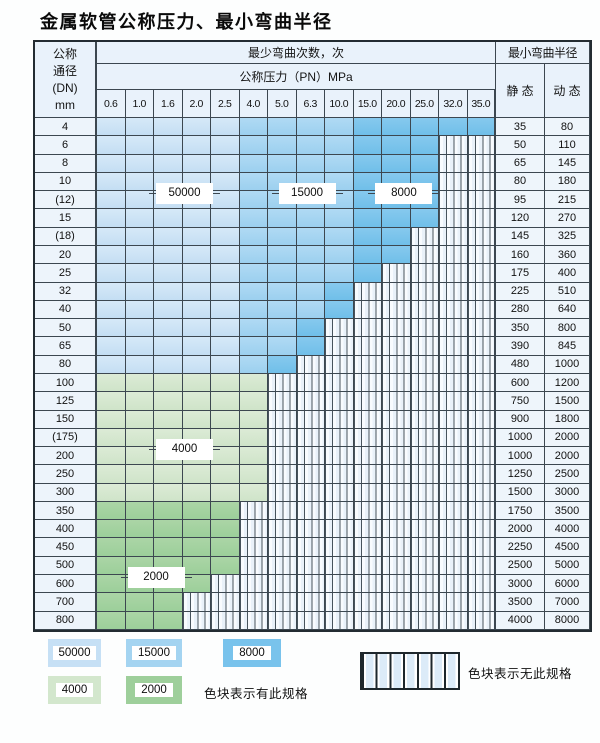 The width and height of the screenshot is (600, 743). Describe the element at coordinates (66, 547) in the screenshot. I see `dn-cell: 450` at that location.